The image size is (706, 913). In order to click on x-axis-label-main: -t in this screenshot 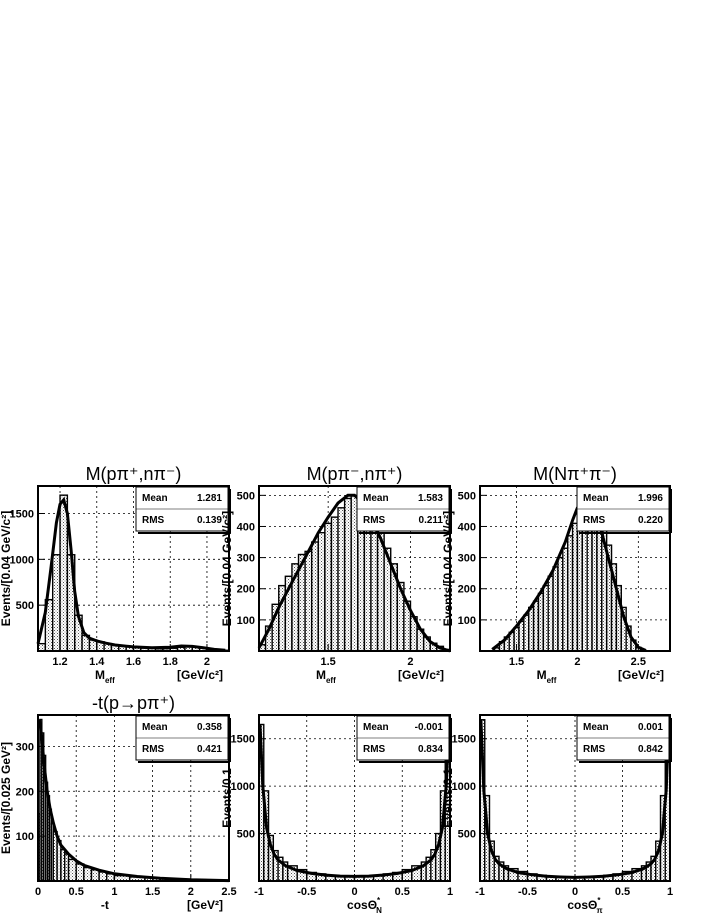, I will do `click(105, 905)`.